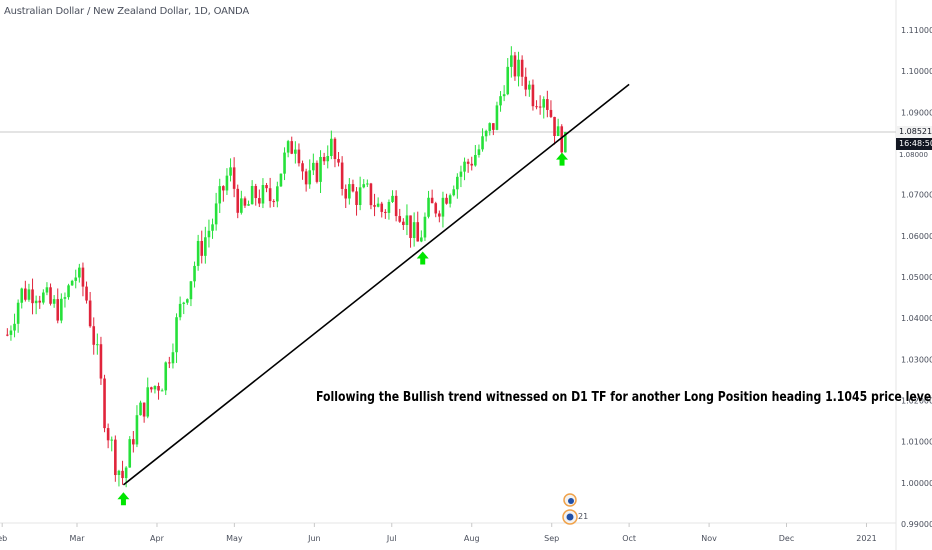  What do you see at coordinates (916, 236) in the screenshot?
I see `price-tick-label: 1.06000` at bounding box center [916, 236].